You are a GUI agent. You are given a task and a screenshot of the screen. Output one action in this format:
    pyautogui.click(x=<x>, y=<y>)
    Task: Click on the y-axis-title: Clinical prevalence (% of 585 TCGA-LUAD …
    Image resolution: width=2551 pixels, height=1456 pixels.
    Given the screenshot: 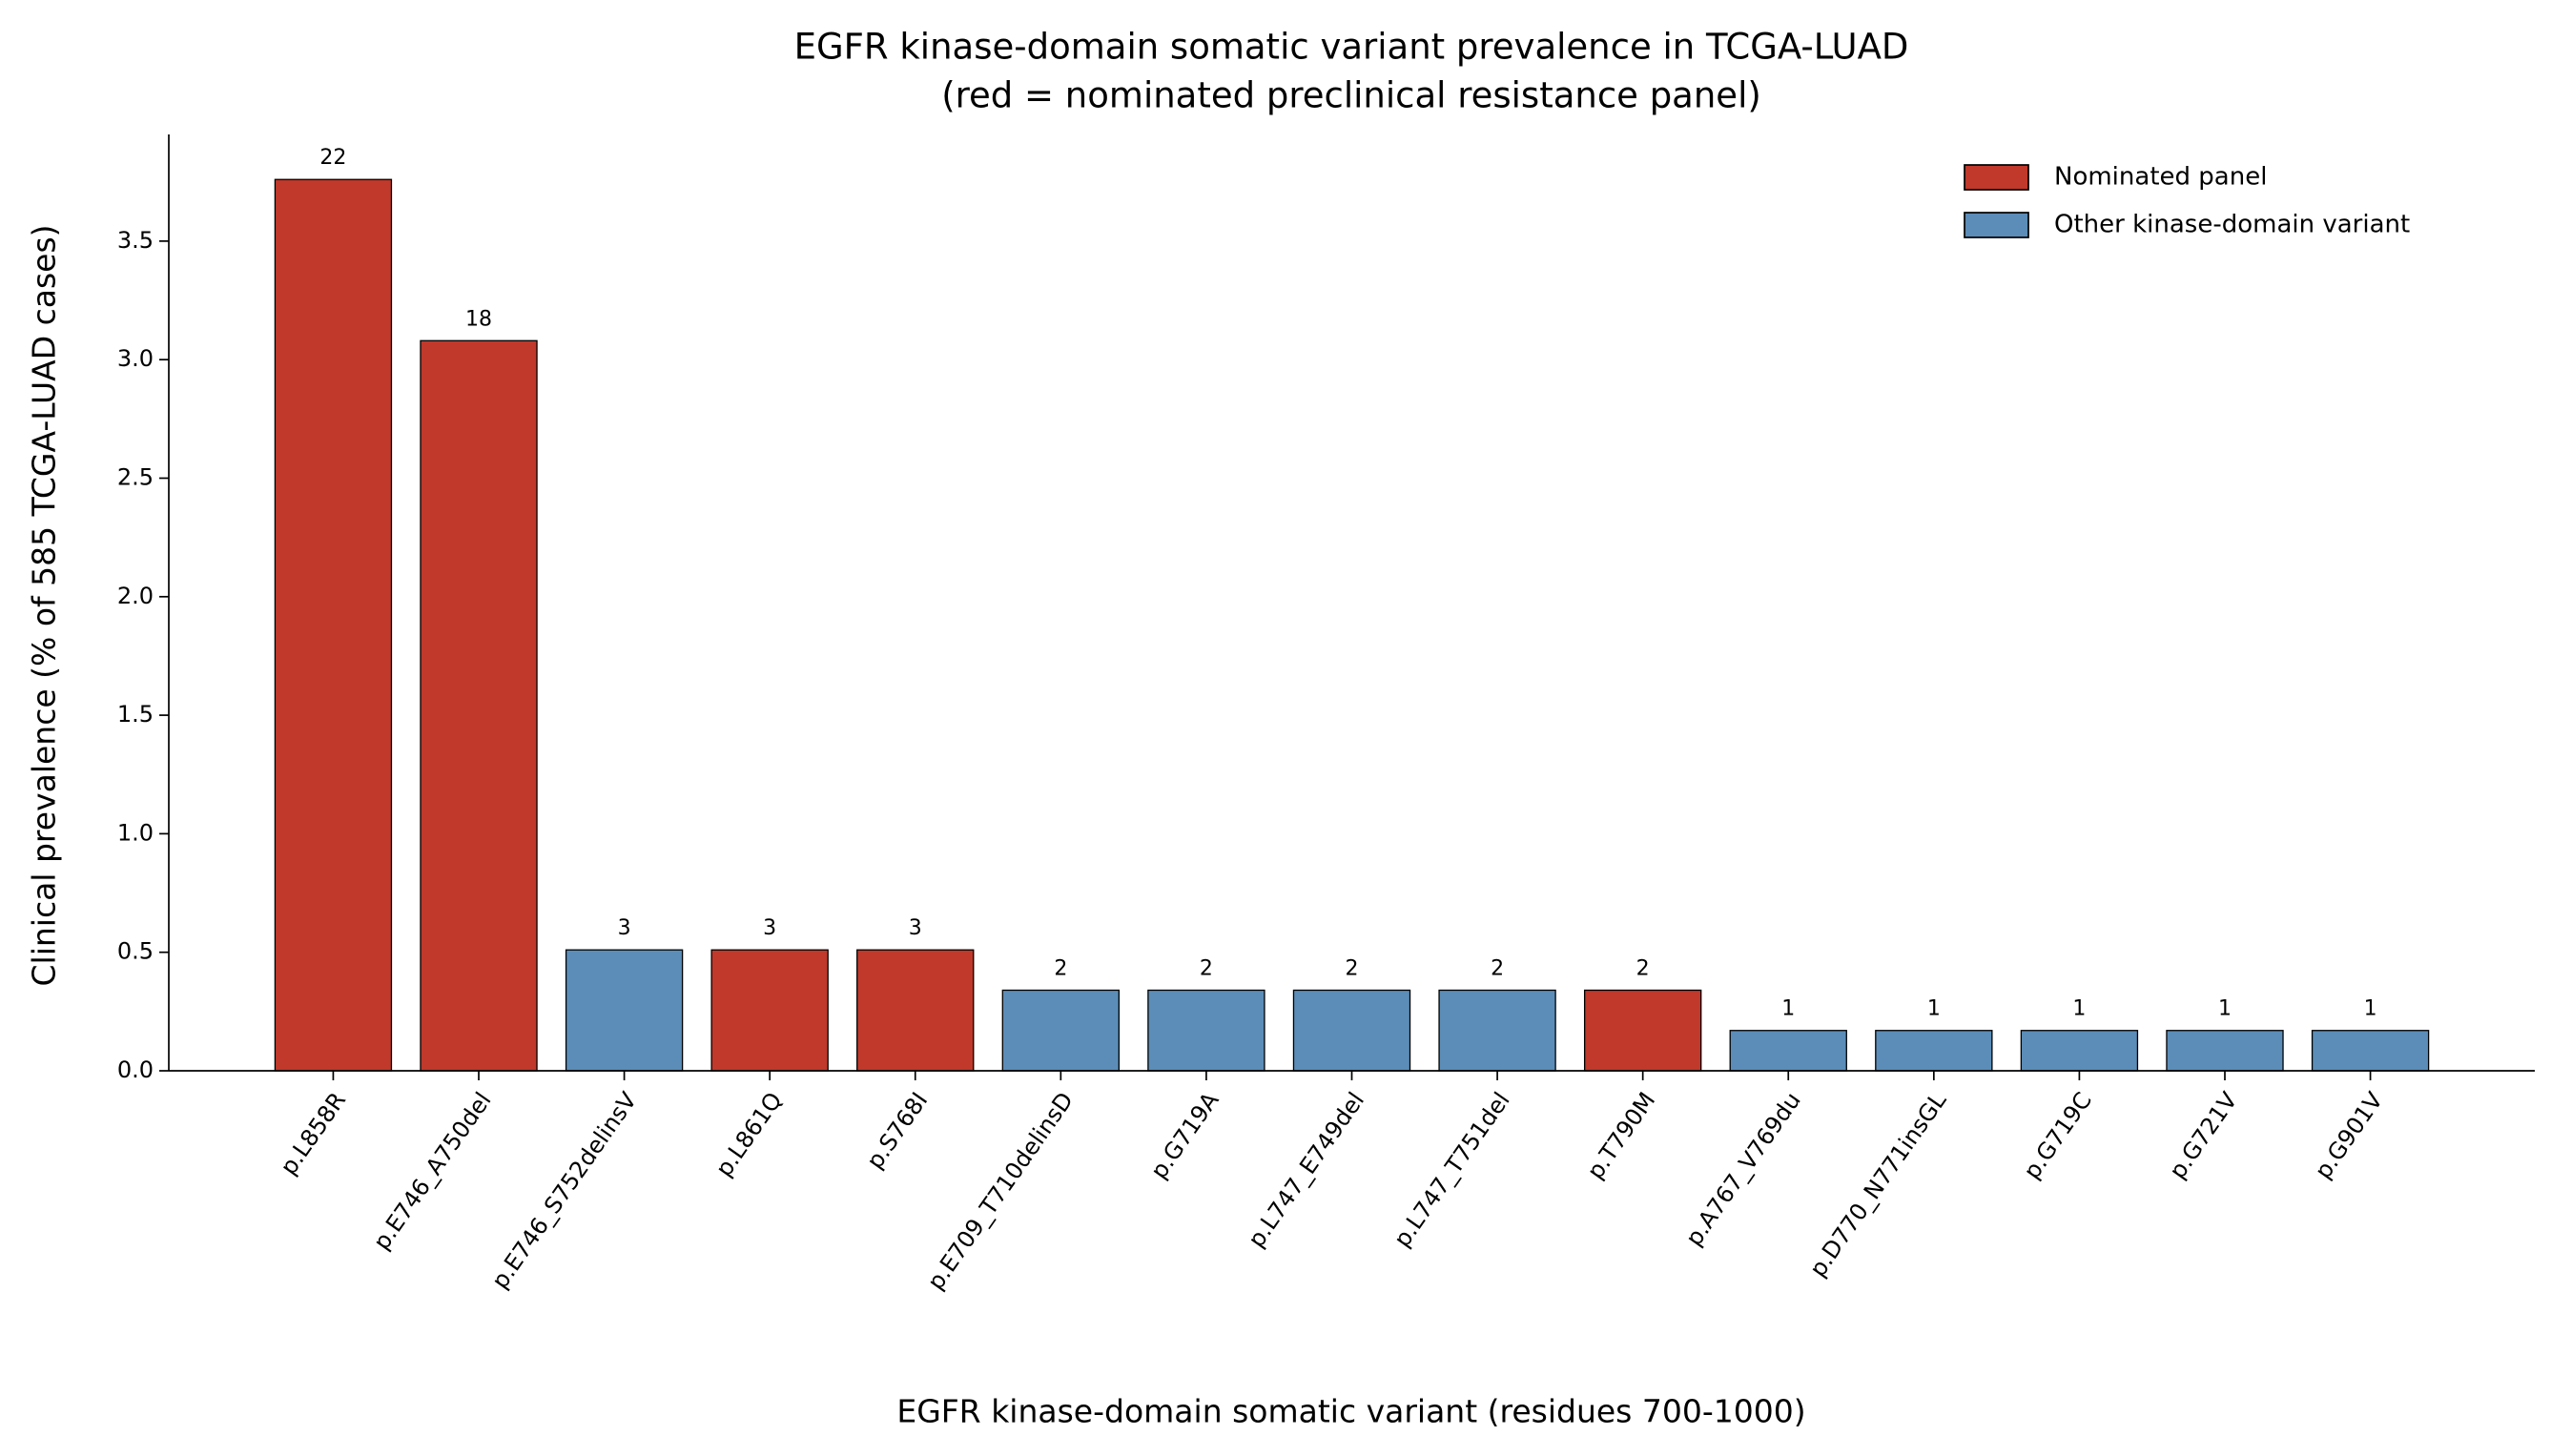 What is the action you would take?
    pyautogui.click(x=44, y=605)
    